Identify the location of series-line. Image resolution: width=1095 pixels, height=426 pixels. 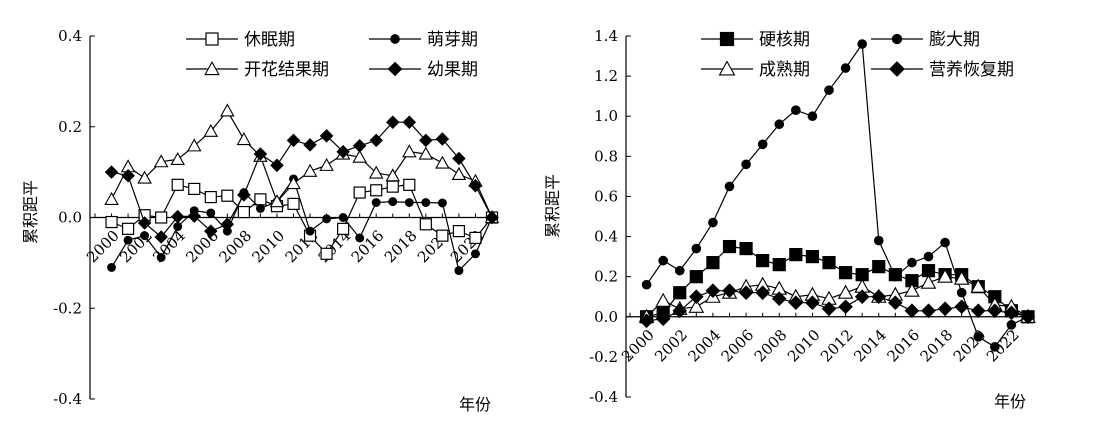
(837, 281).